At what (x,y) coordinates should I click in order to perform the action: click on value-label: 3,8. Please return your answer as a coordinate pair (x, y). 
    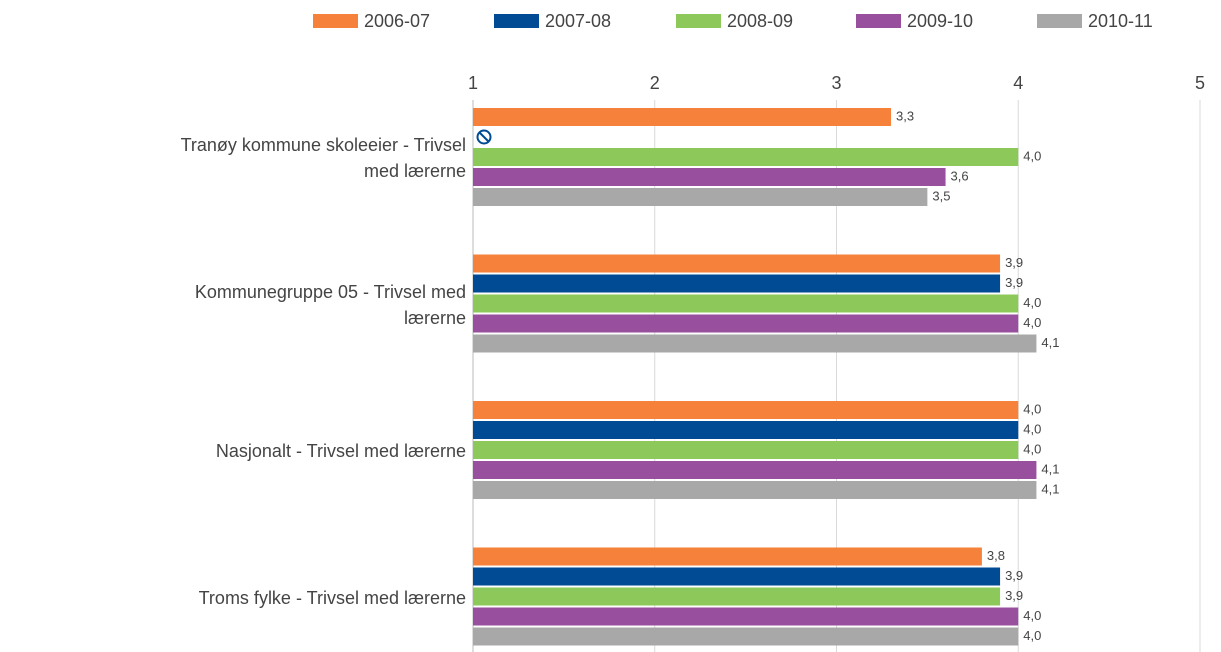
    Looking at the image, I should click on (996, 555).